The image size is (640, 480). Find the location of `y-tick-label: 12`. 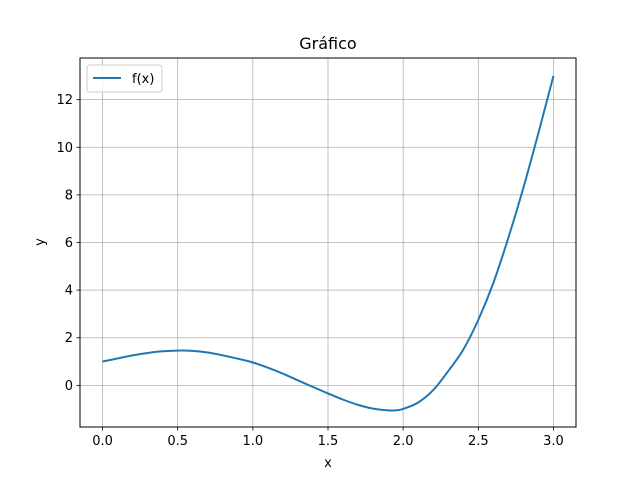

y-tick-label: 12 is located at coordinates (64, 100).